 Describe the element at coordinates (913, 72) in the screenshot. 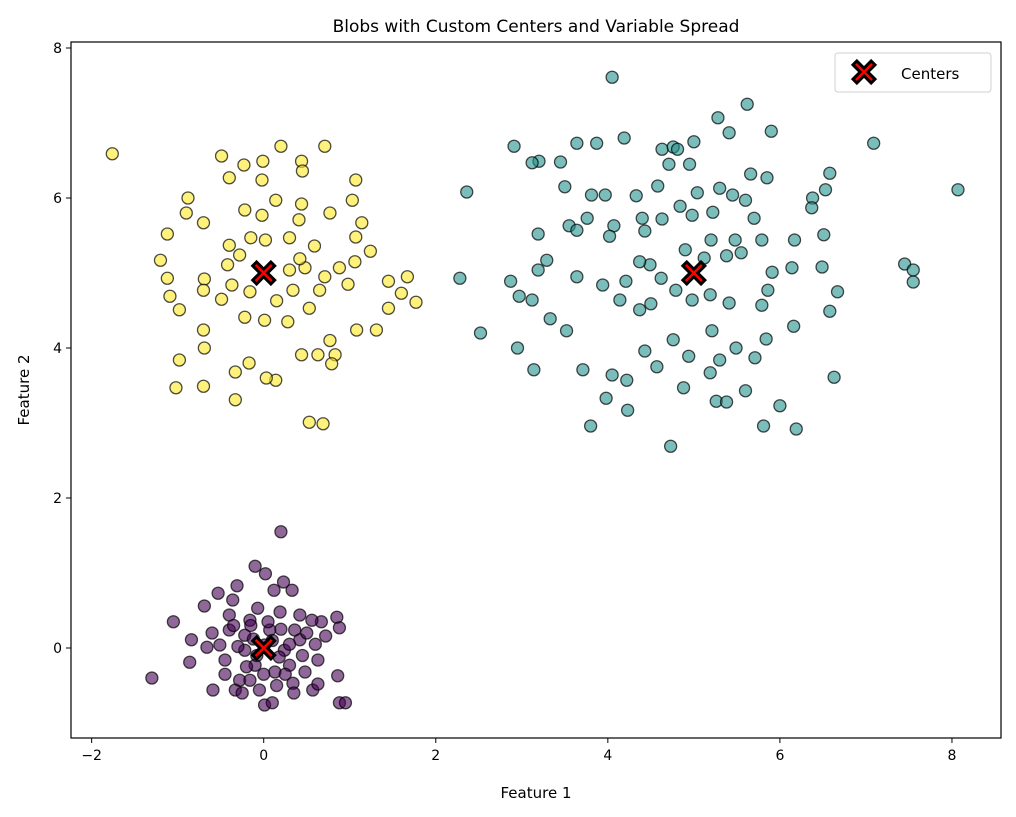

I see `legend: Centers` at that location.